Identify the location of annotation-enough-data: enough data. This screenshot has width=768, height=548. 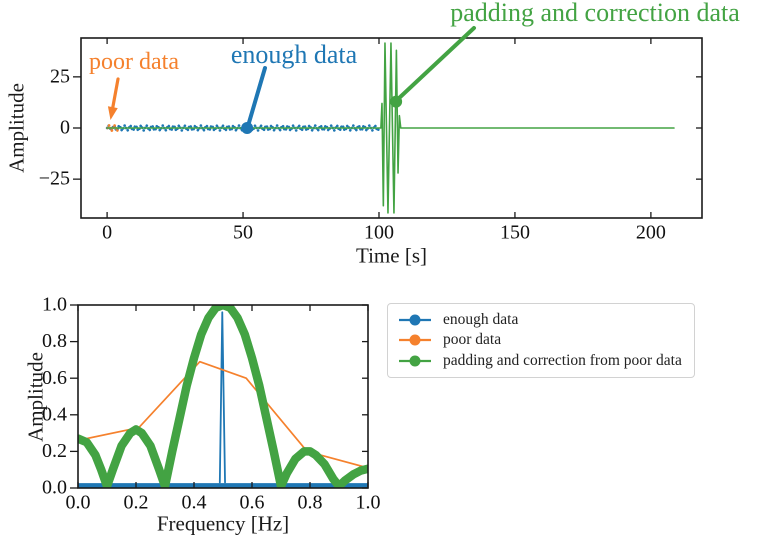
(294, 54).